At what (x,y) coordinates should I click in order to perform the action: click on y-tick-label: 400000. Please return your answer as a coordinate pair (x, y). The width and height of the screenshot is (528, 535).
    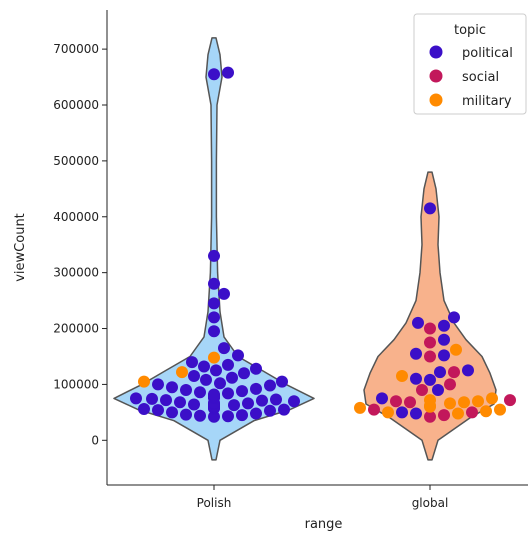
    Looking at the image, I should click on (76, 217).